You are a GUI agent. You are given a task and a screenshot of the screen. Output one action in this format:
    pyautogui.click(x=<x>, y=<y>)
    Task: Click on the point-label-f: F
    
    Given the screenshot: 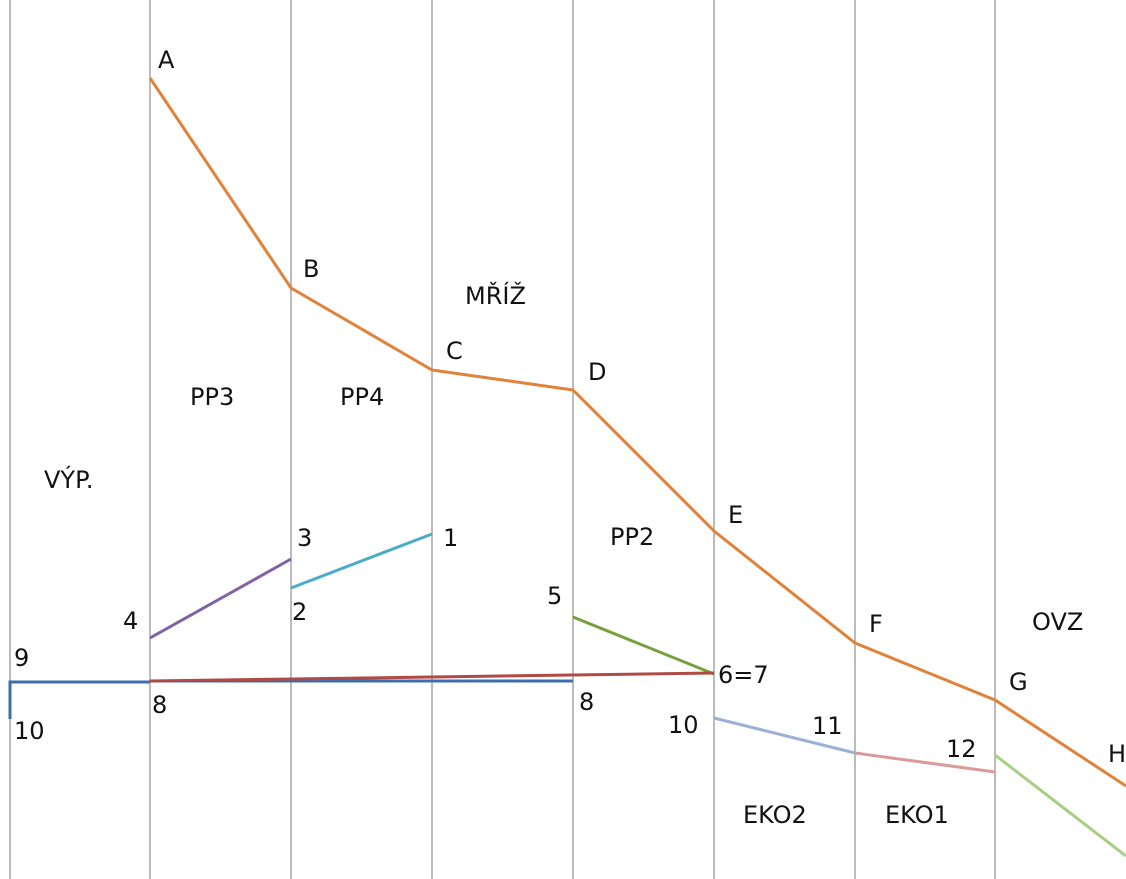 What is the action you would take?
    pyautogui.click(x=876, y=624)
    